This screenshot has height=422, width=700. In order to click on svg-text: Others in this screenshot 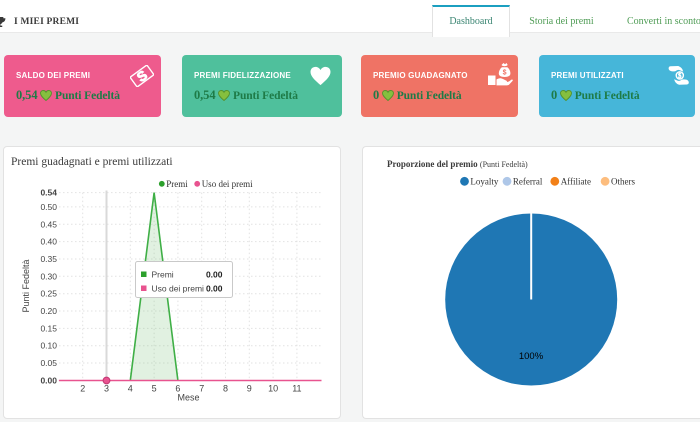, I will do `click(623, 182)`.